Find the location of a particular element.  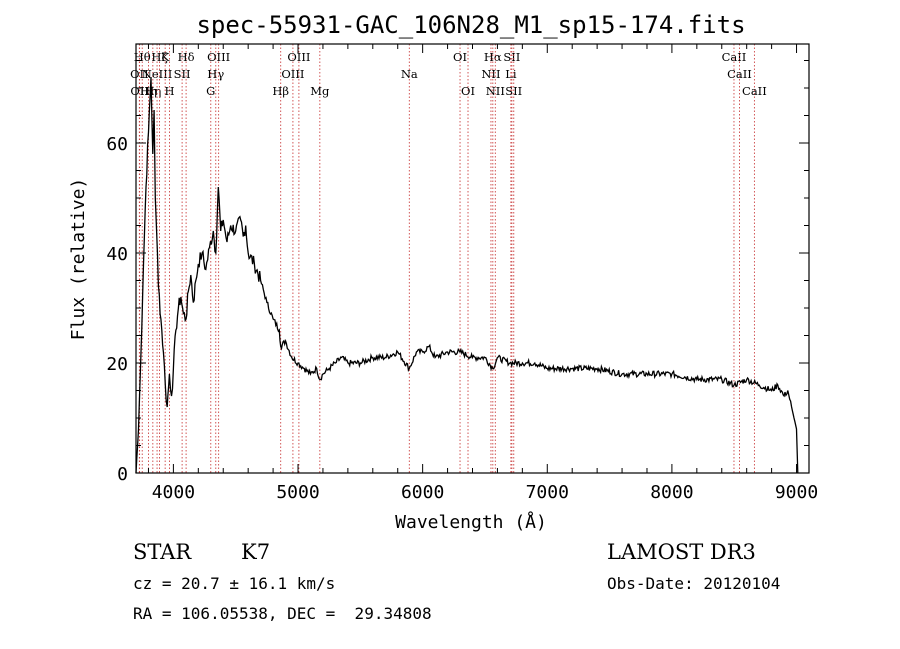

x-tick-label: 8000 is located at coordinates (671, 492).